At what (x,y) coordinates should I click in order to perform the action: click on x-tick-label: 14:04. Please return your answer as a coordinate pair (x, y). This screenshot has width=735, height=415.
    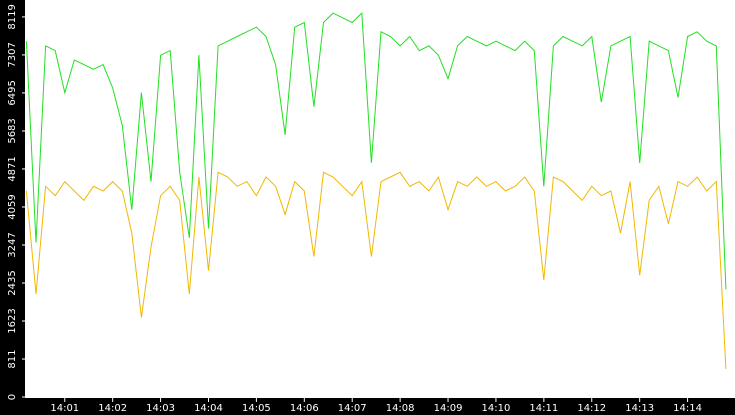
    Looking at the image, I should click on (208, 408).